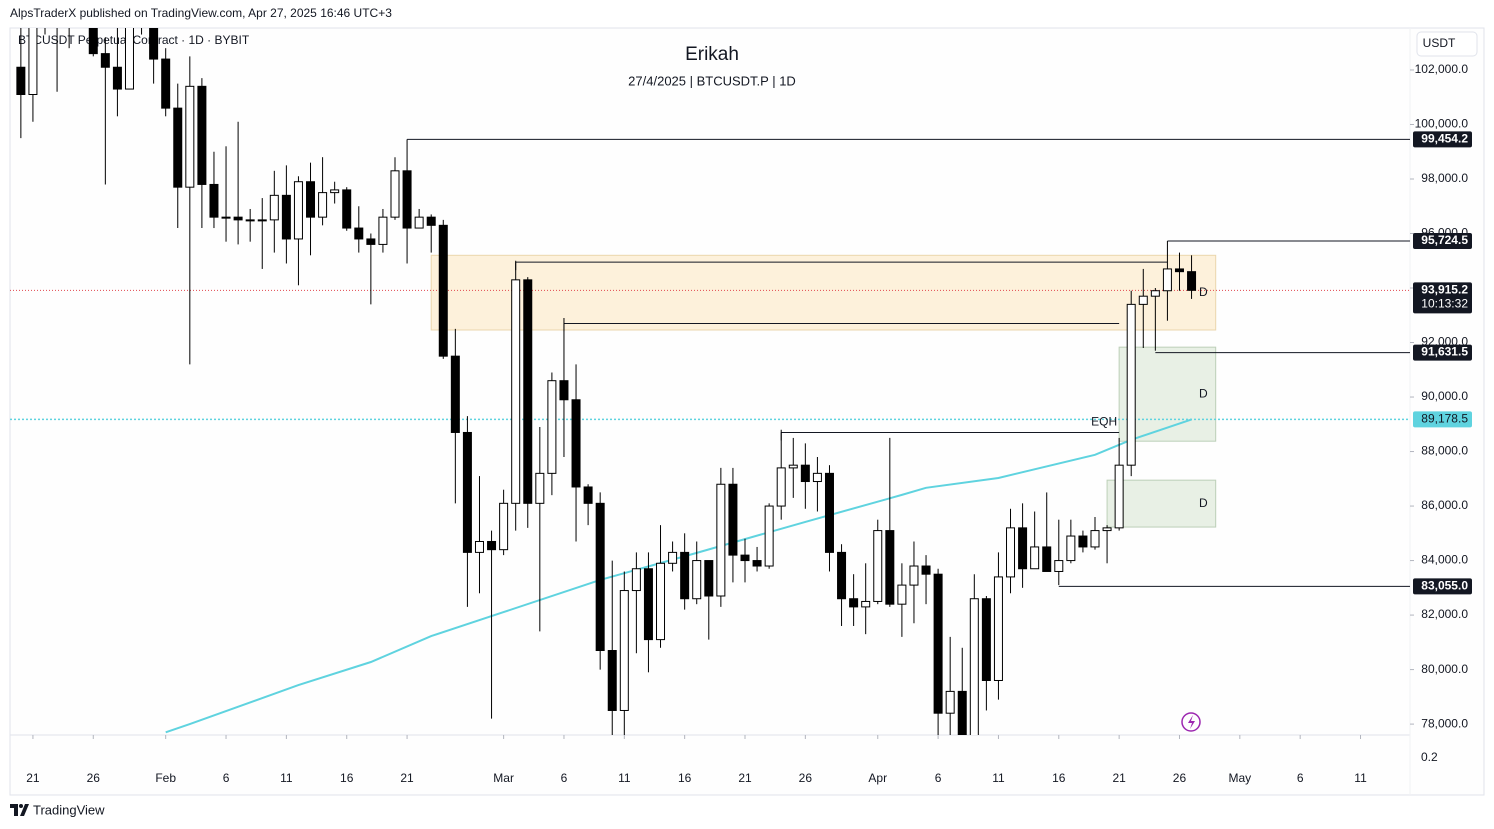  What do you see at coordinates (1444, 178) in the screenshot?
I see `y-tick-label: 98,000.0` at bounding box center [1444, 178].